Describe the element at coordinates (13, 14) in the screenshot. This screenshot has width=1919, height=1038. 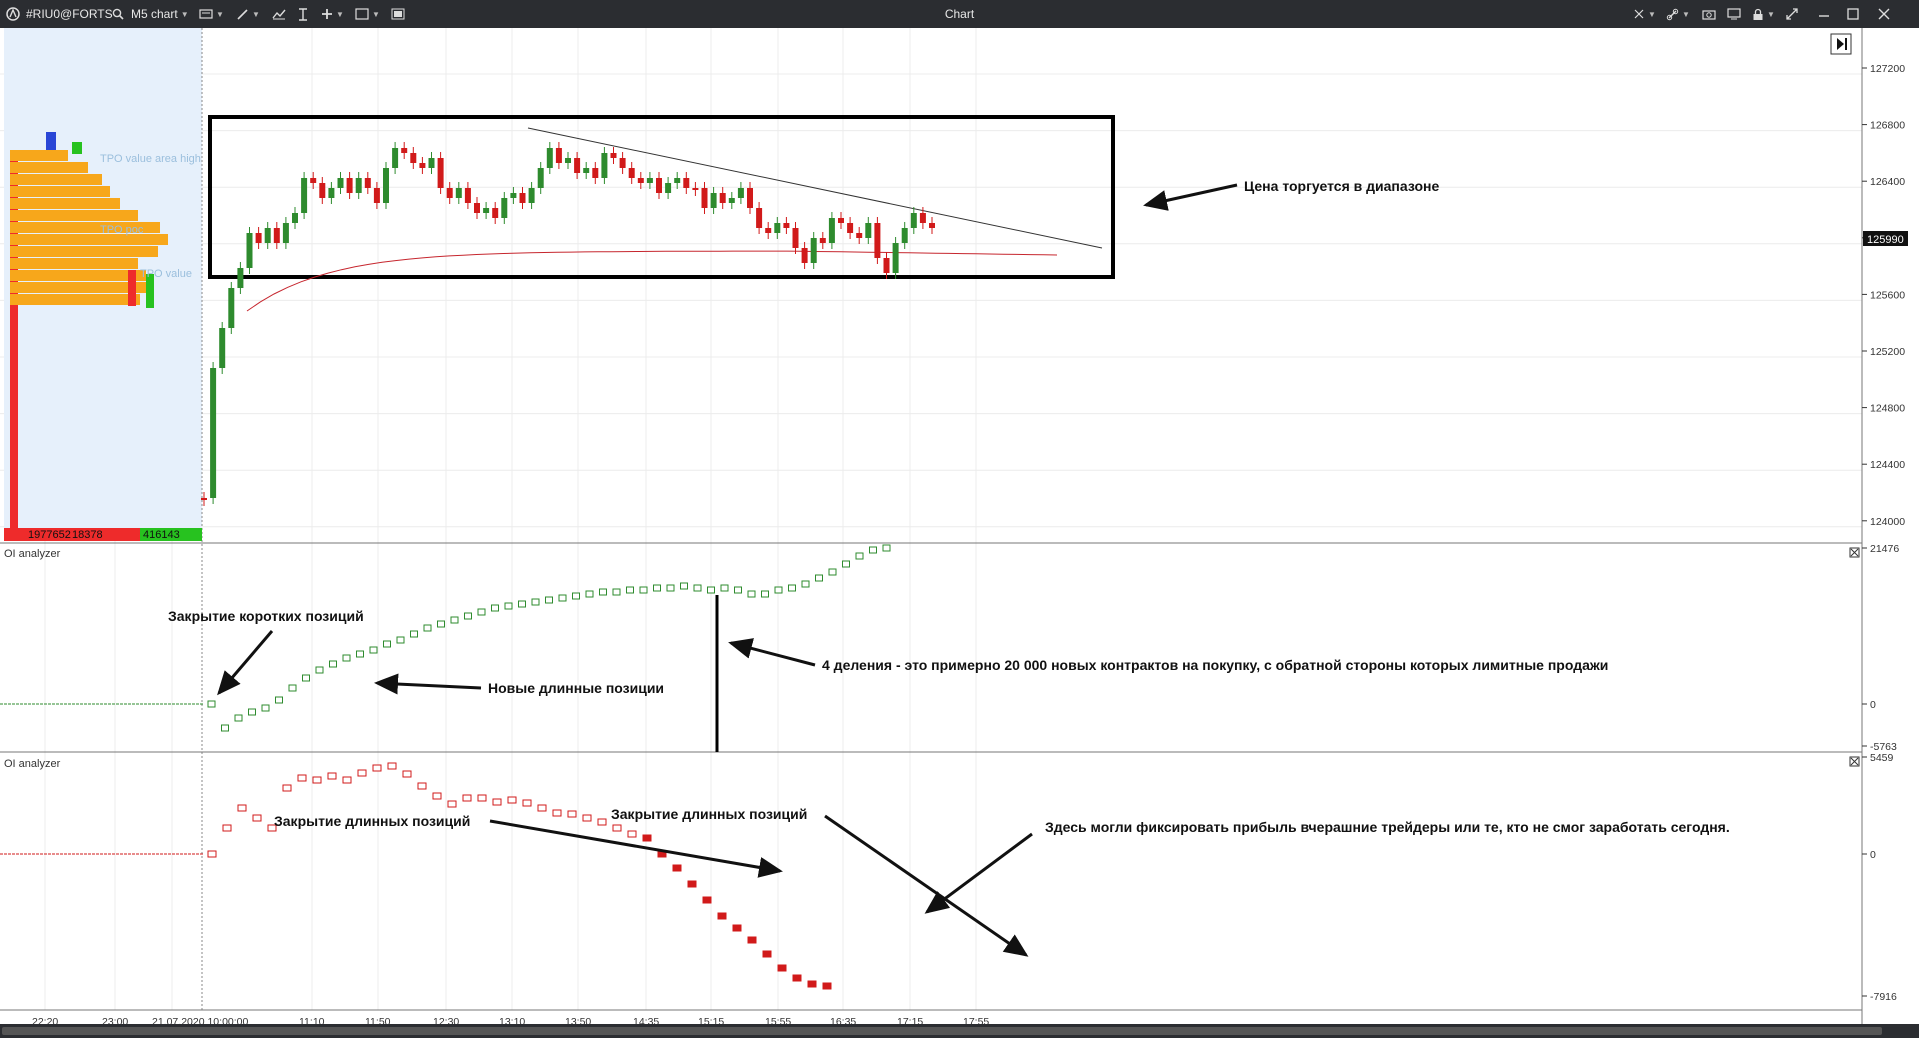
I see `app-logo-icon` at that location.